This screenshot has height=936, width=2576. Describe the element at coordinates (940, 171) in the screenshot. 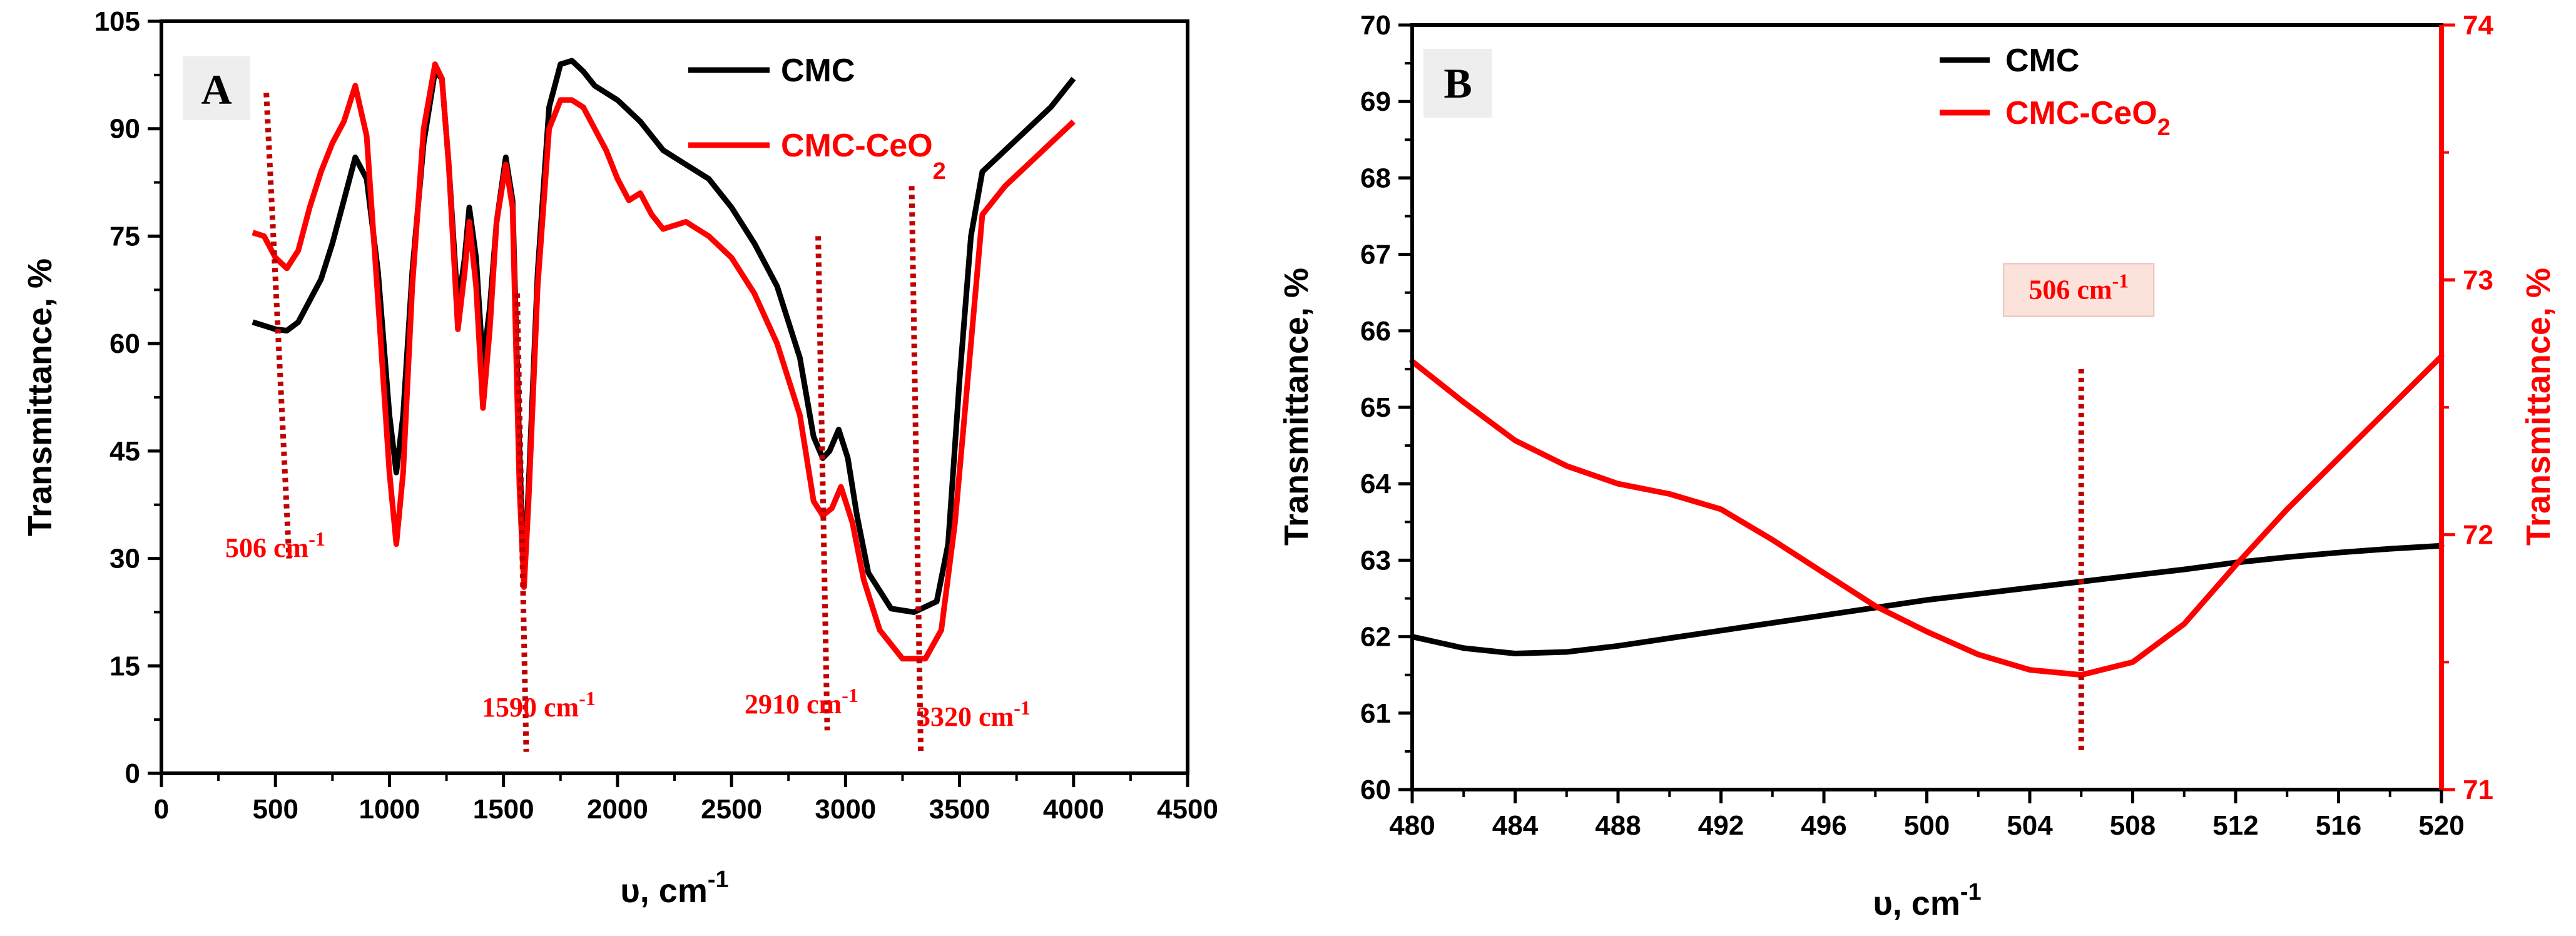

I see `panel-a-legend-label-cmc-ceo2-sub: 2` at that location.